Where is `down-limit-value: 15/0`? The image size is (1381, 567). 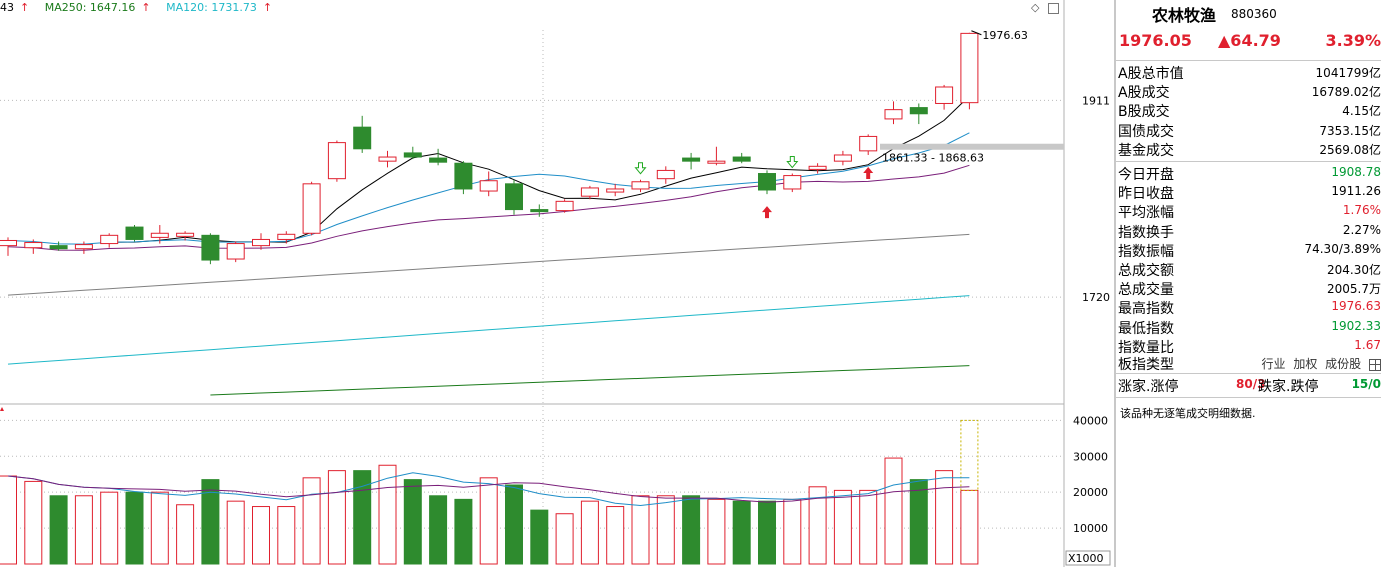 down-limit-value: 15/0 is located at coordinates (1366, 384).